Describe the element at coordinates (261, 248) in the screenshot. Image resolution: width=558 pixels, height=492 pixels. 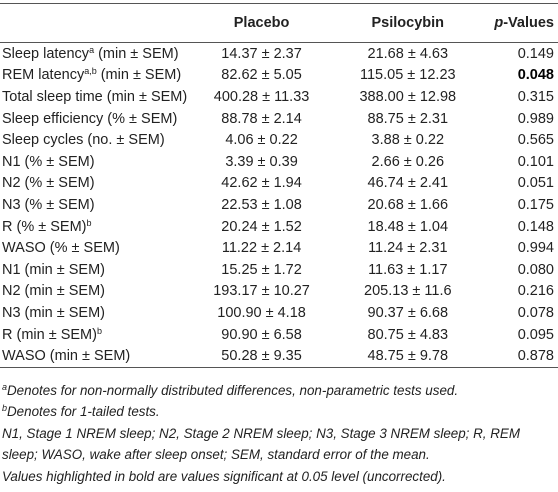
I see `placebo-cell: 11.22 ± 2.14` at that location.